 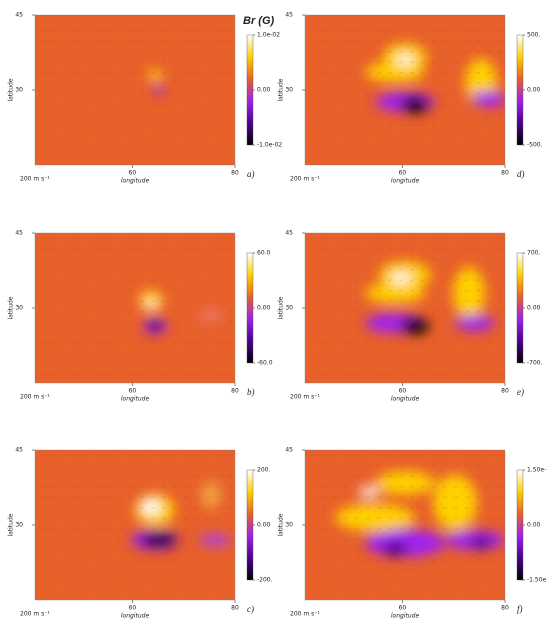 I want to click on colorbar-tick-label: 60.0, so click(x=264, y=253).